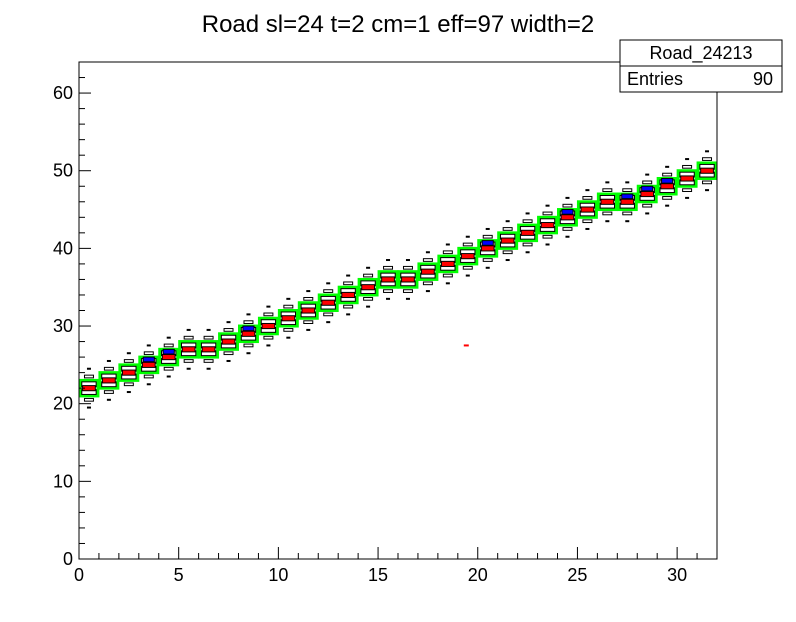 Image resolution: width=796 pixels, height=622 pixels. What do you see at coordinates (700, 53) in the screenshot?
I see `stats-box-name: Road_24213` at bounding box center [700, 53].